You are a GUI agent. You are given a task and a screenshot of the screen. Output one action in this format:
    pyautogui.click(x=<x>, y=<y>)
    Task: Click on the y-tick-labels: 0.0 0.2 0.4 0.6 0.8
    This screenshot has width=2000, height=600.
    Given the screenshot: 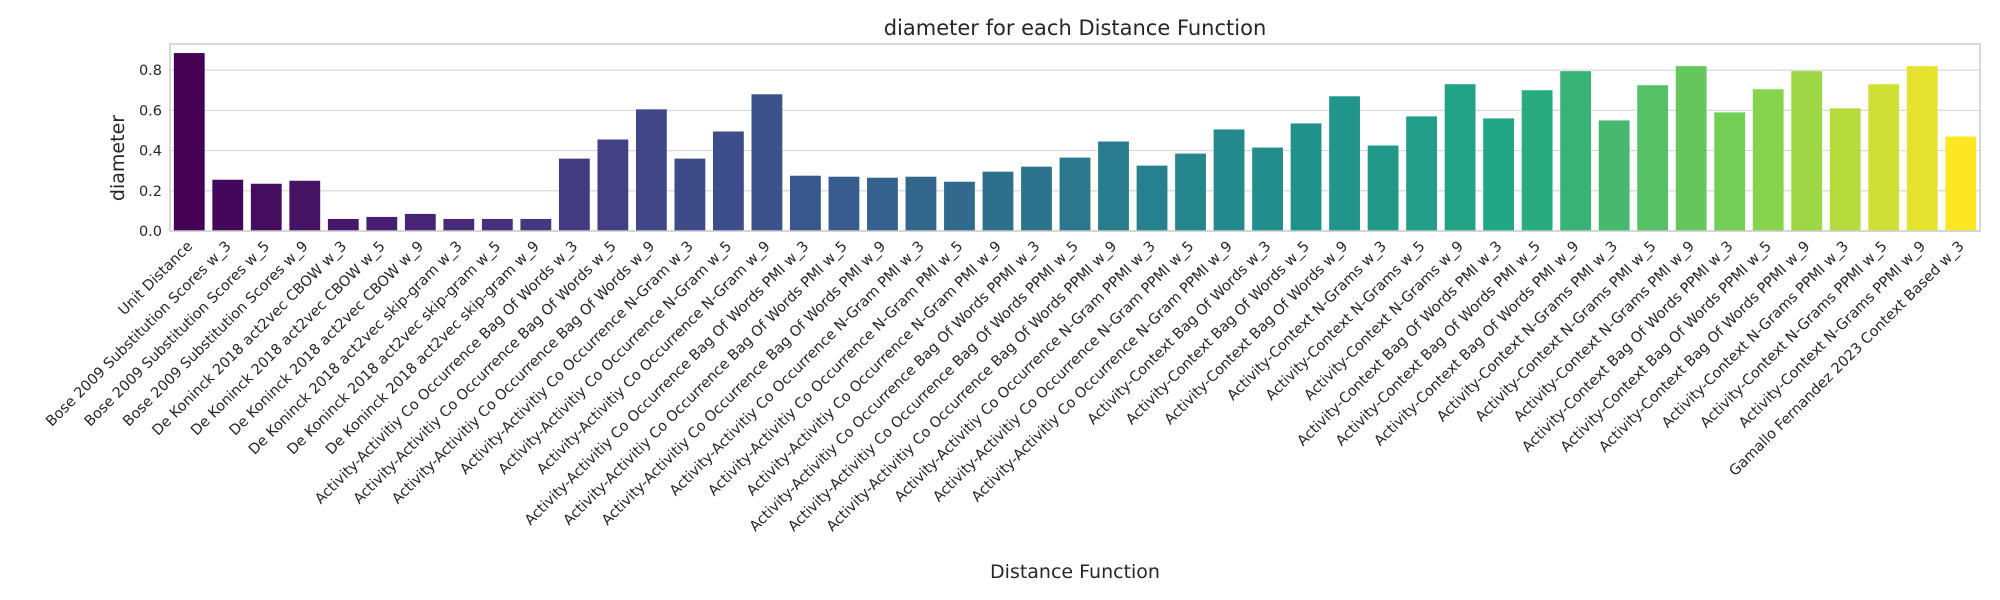 What is the action you would take?
    pyautogui.click(x=150, y=151)
    